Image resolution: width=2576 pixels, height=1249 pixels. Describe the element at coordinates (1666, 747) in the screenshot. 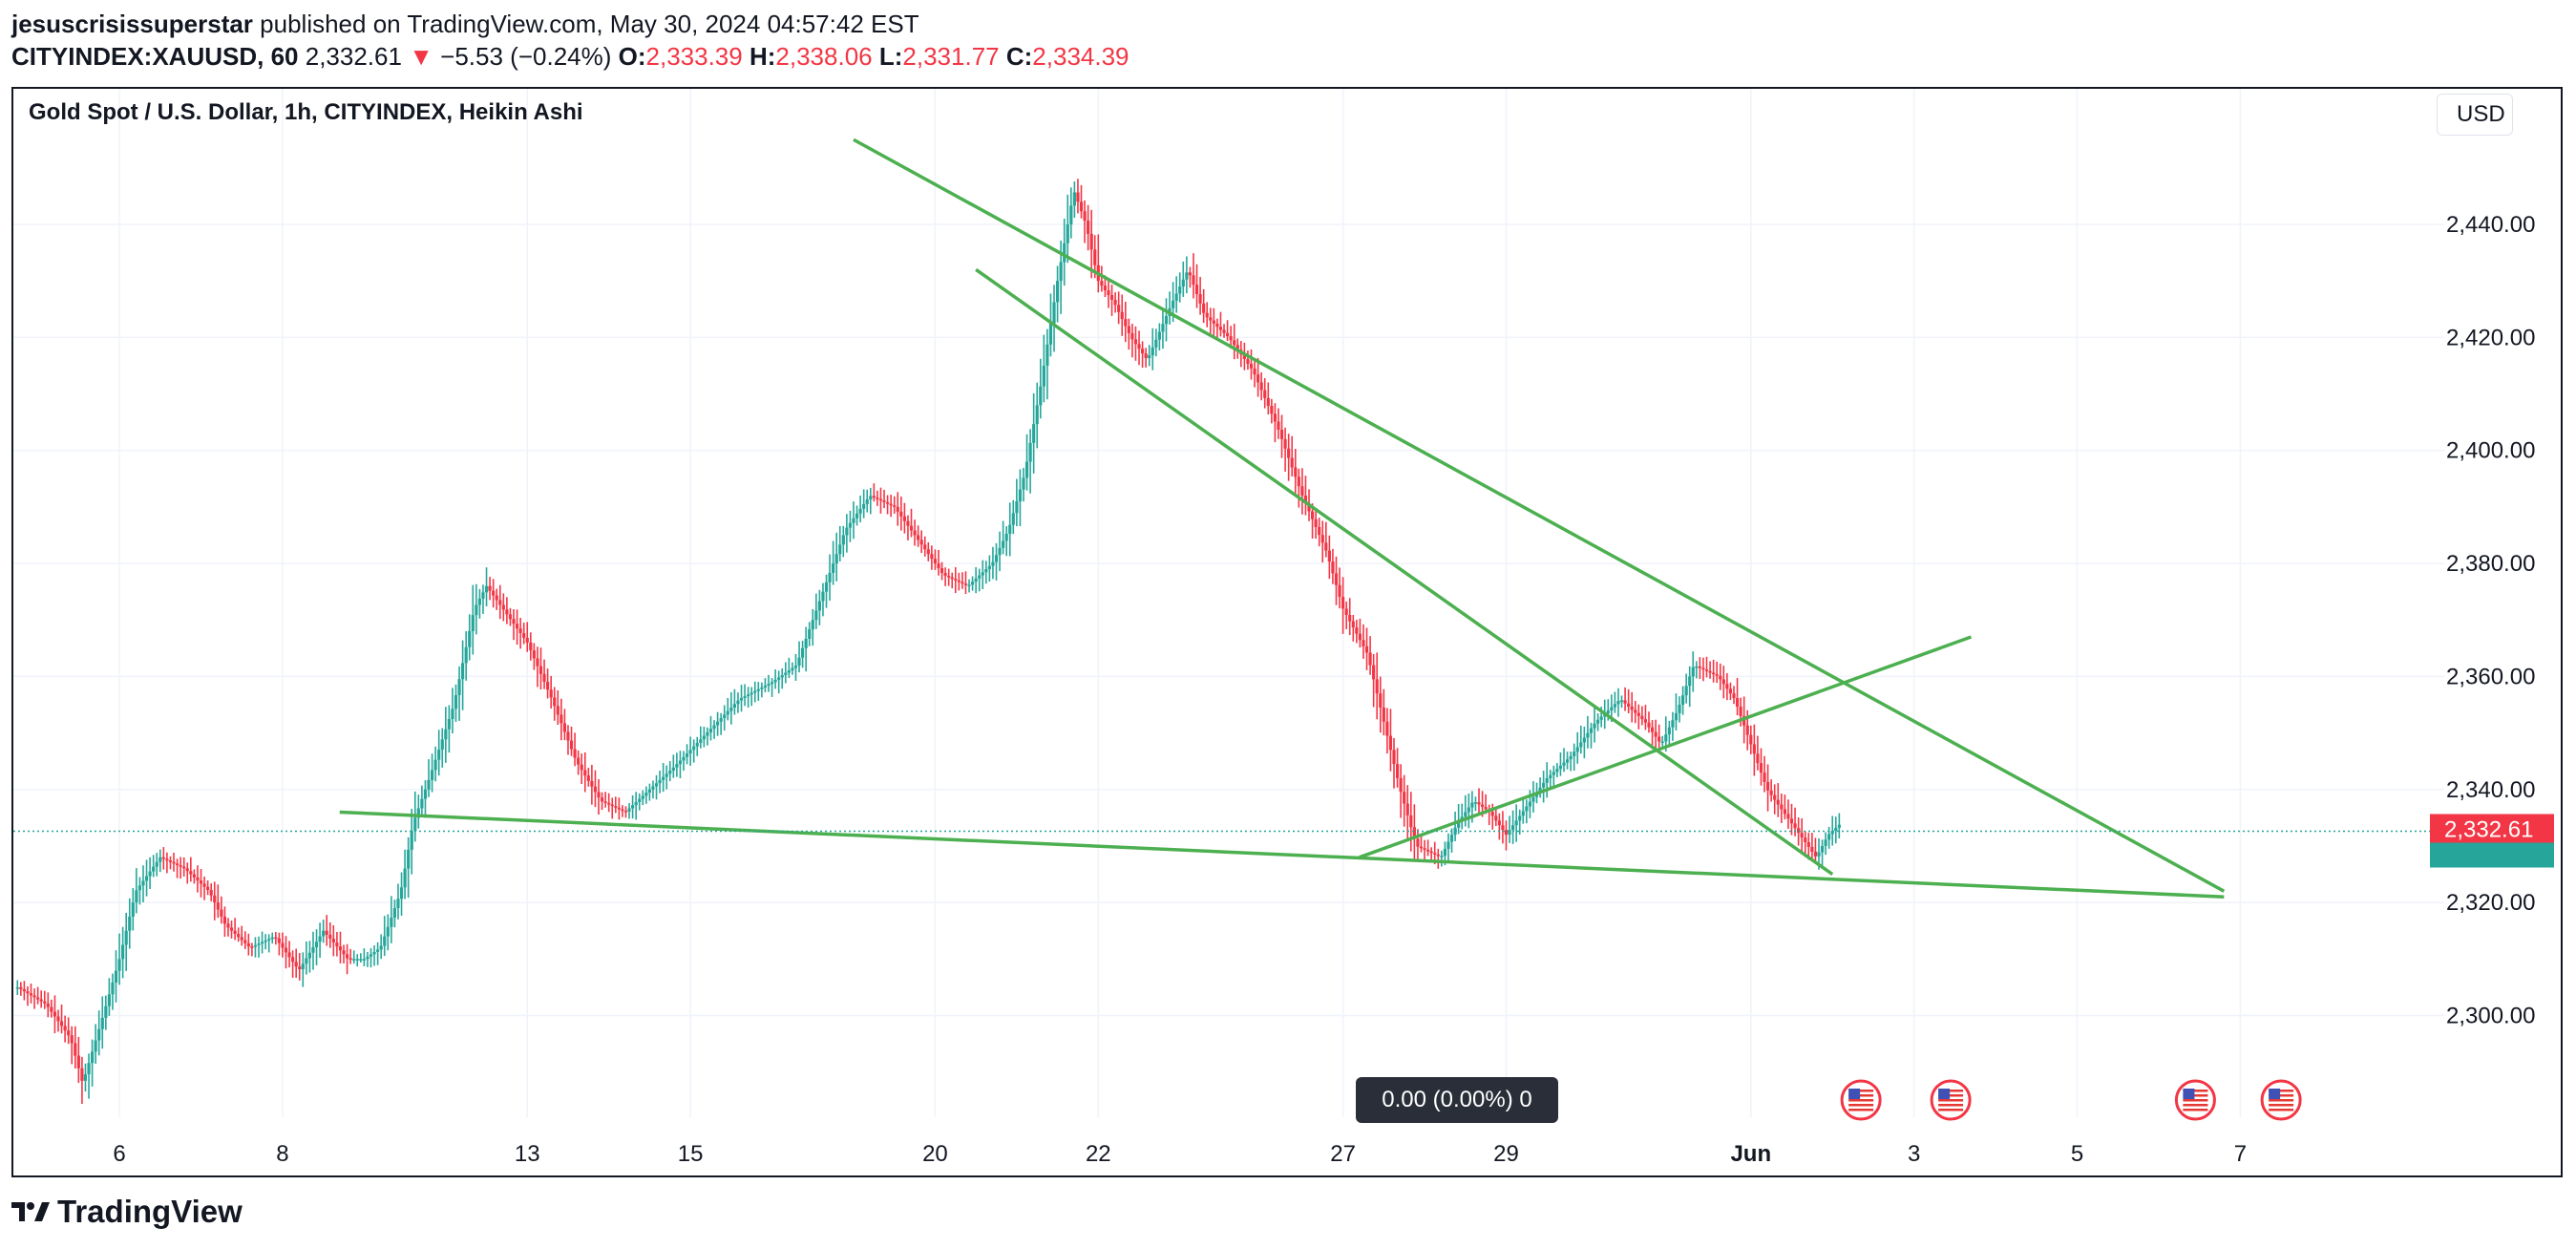

I see `trendline` at that location.